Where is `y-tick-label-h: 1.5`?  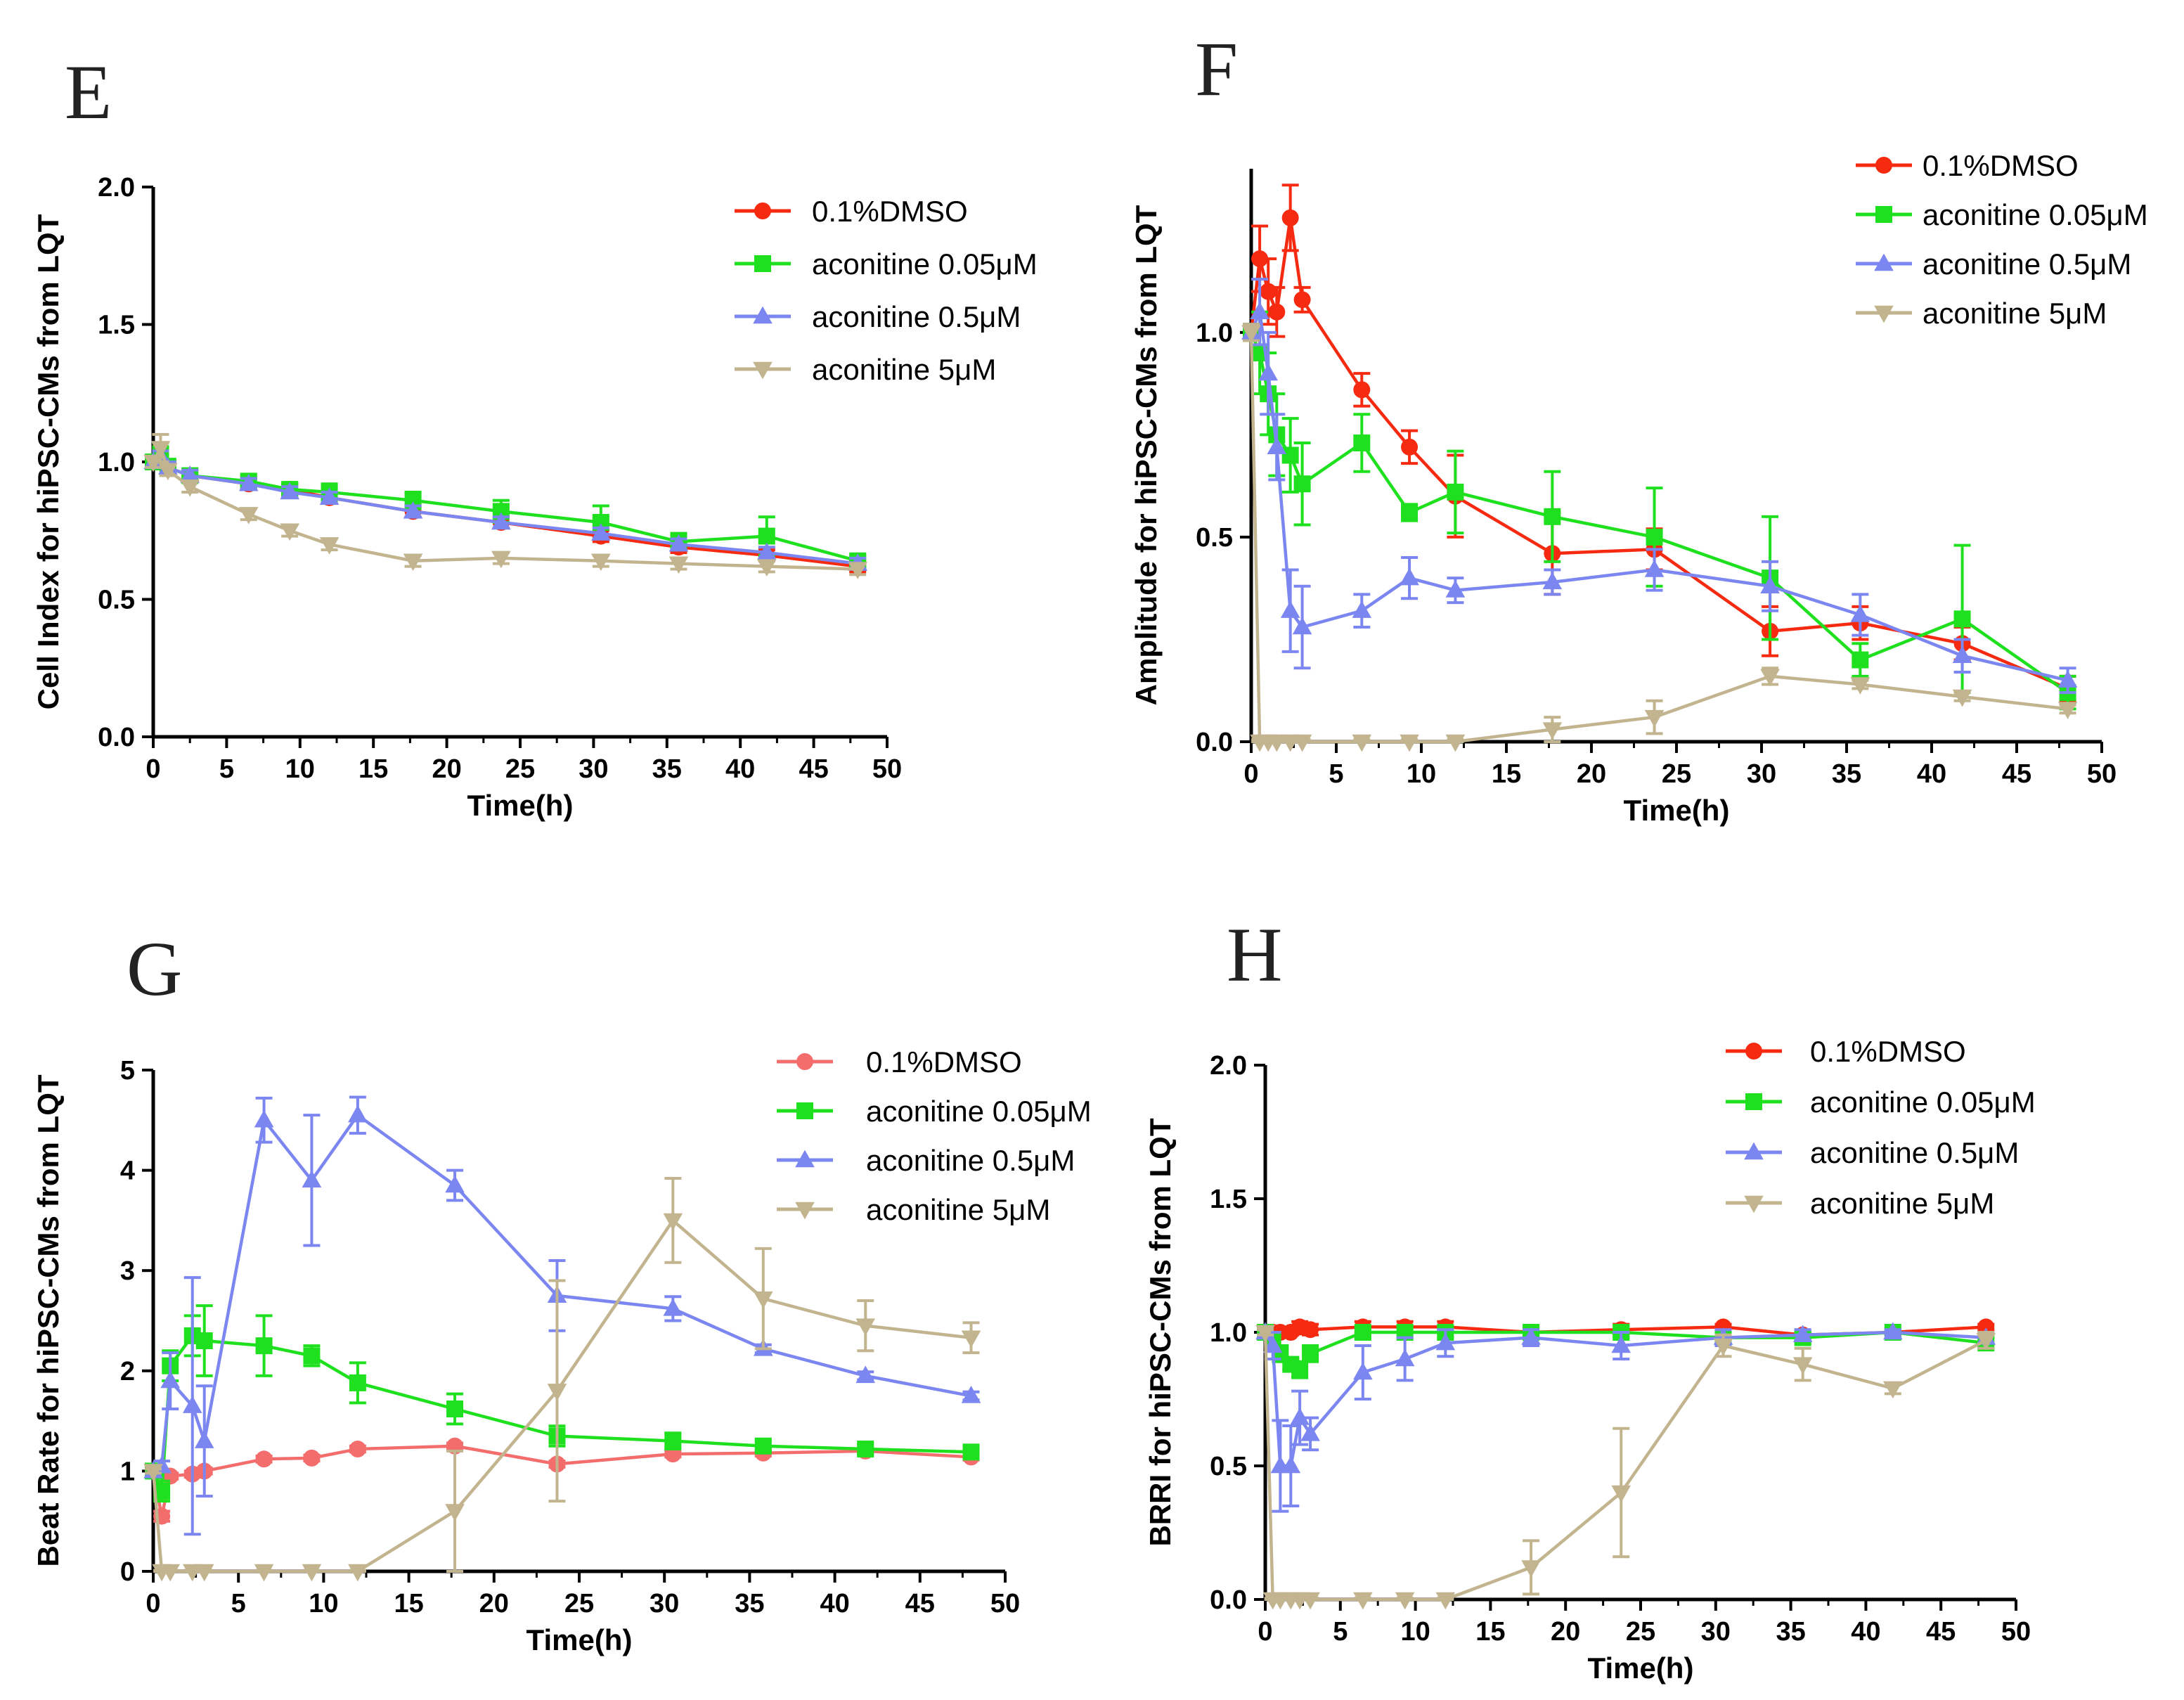 y-tick-label-h: 1.5 is located at coordinates (1228, 1199).